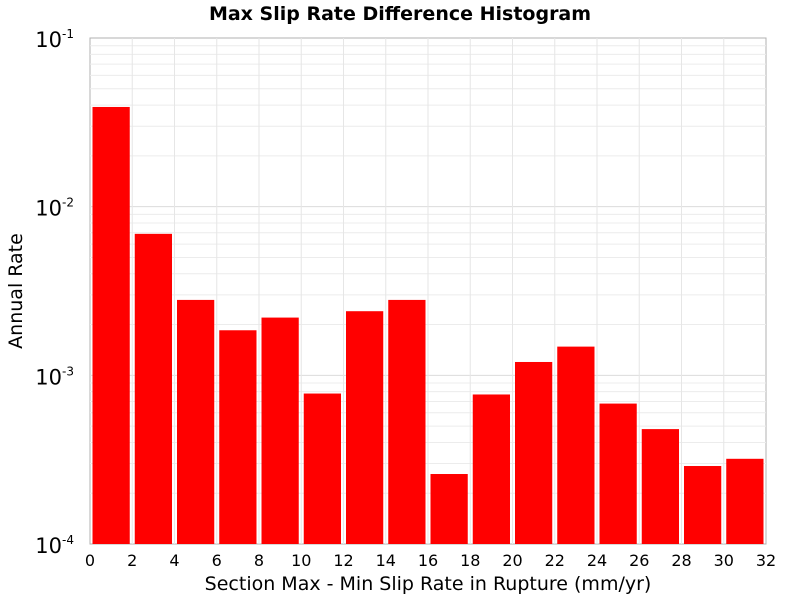 The height and width of the screenshot is (600, 800). I want to click on y-axis-label: Annual Rate, so click(16, 291).